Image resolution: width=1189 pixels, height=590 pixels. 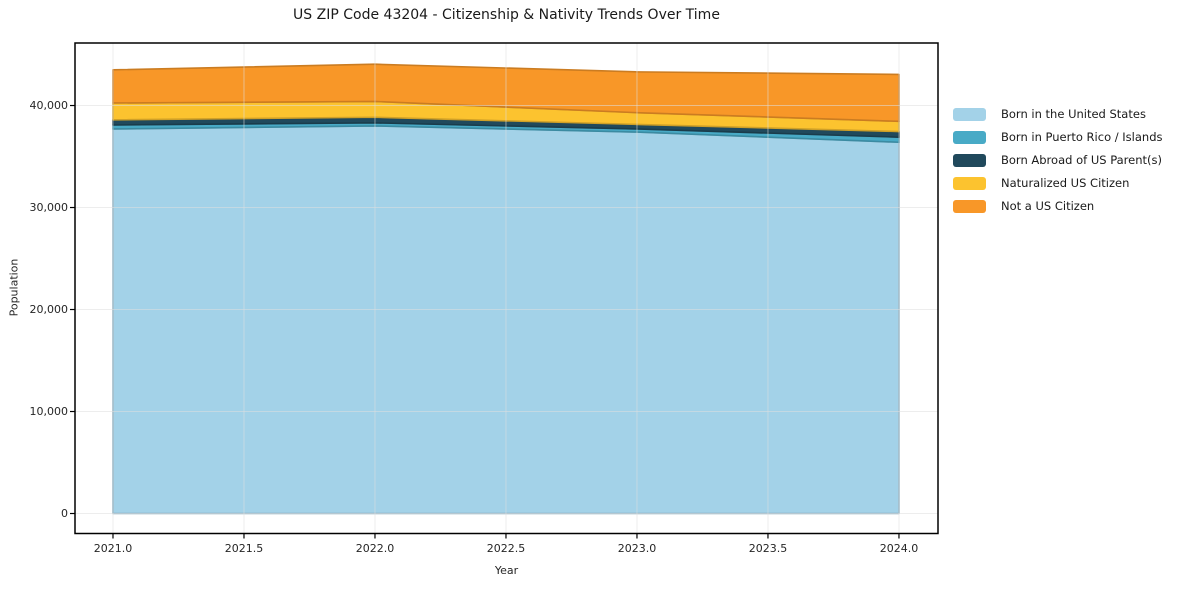 What do you see at coordinates (1073, 114) in the screenshot?
I see `legend-label: Born in the United States` at bounding box center [1073, 114].